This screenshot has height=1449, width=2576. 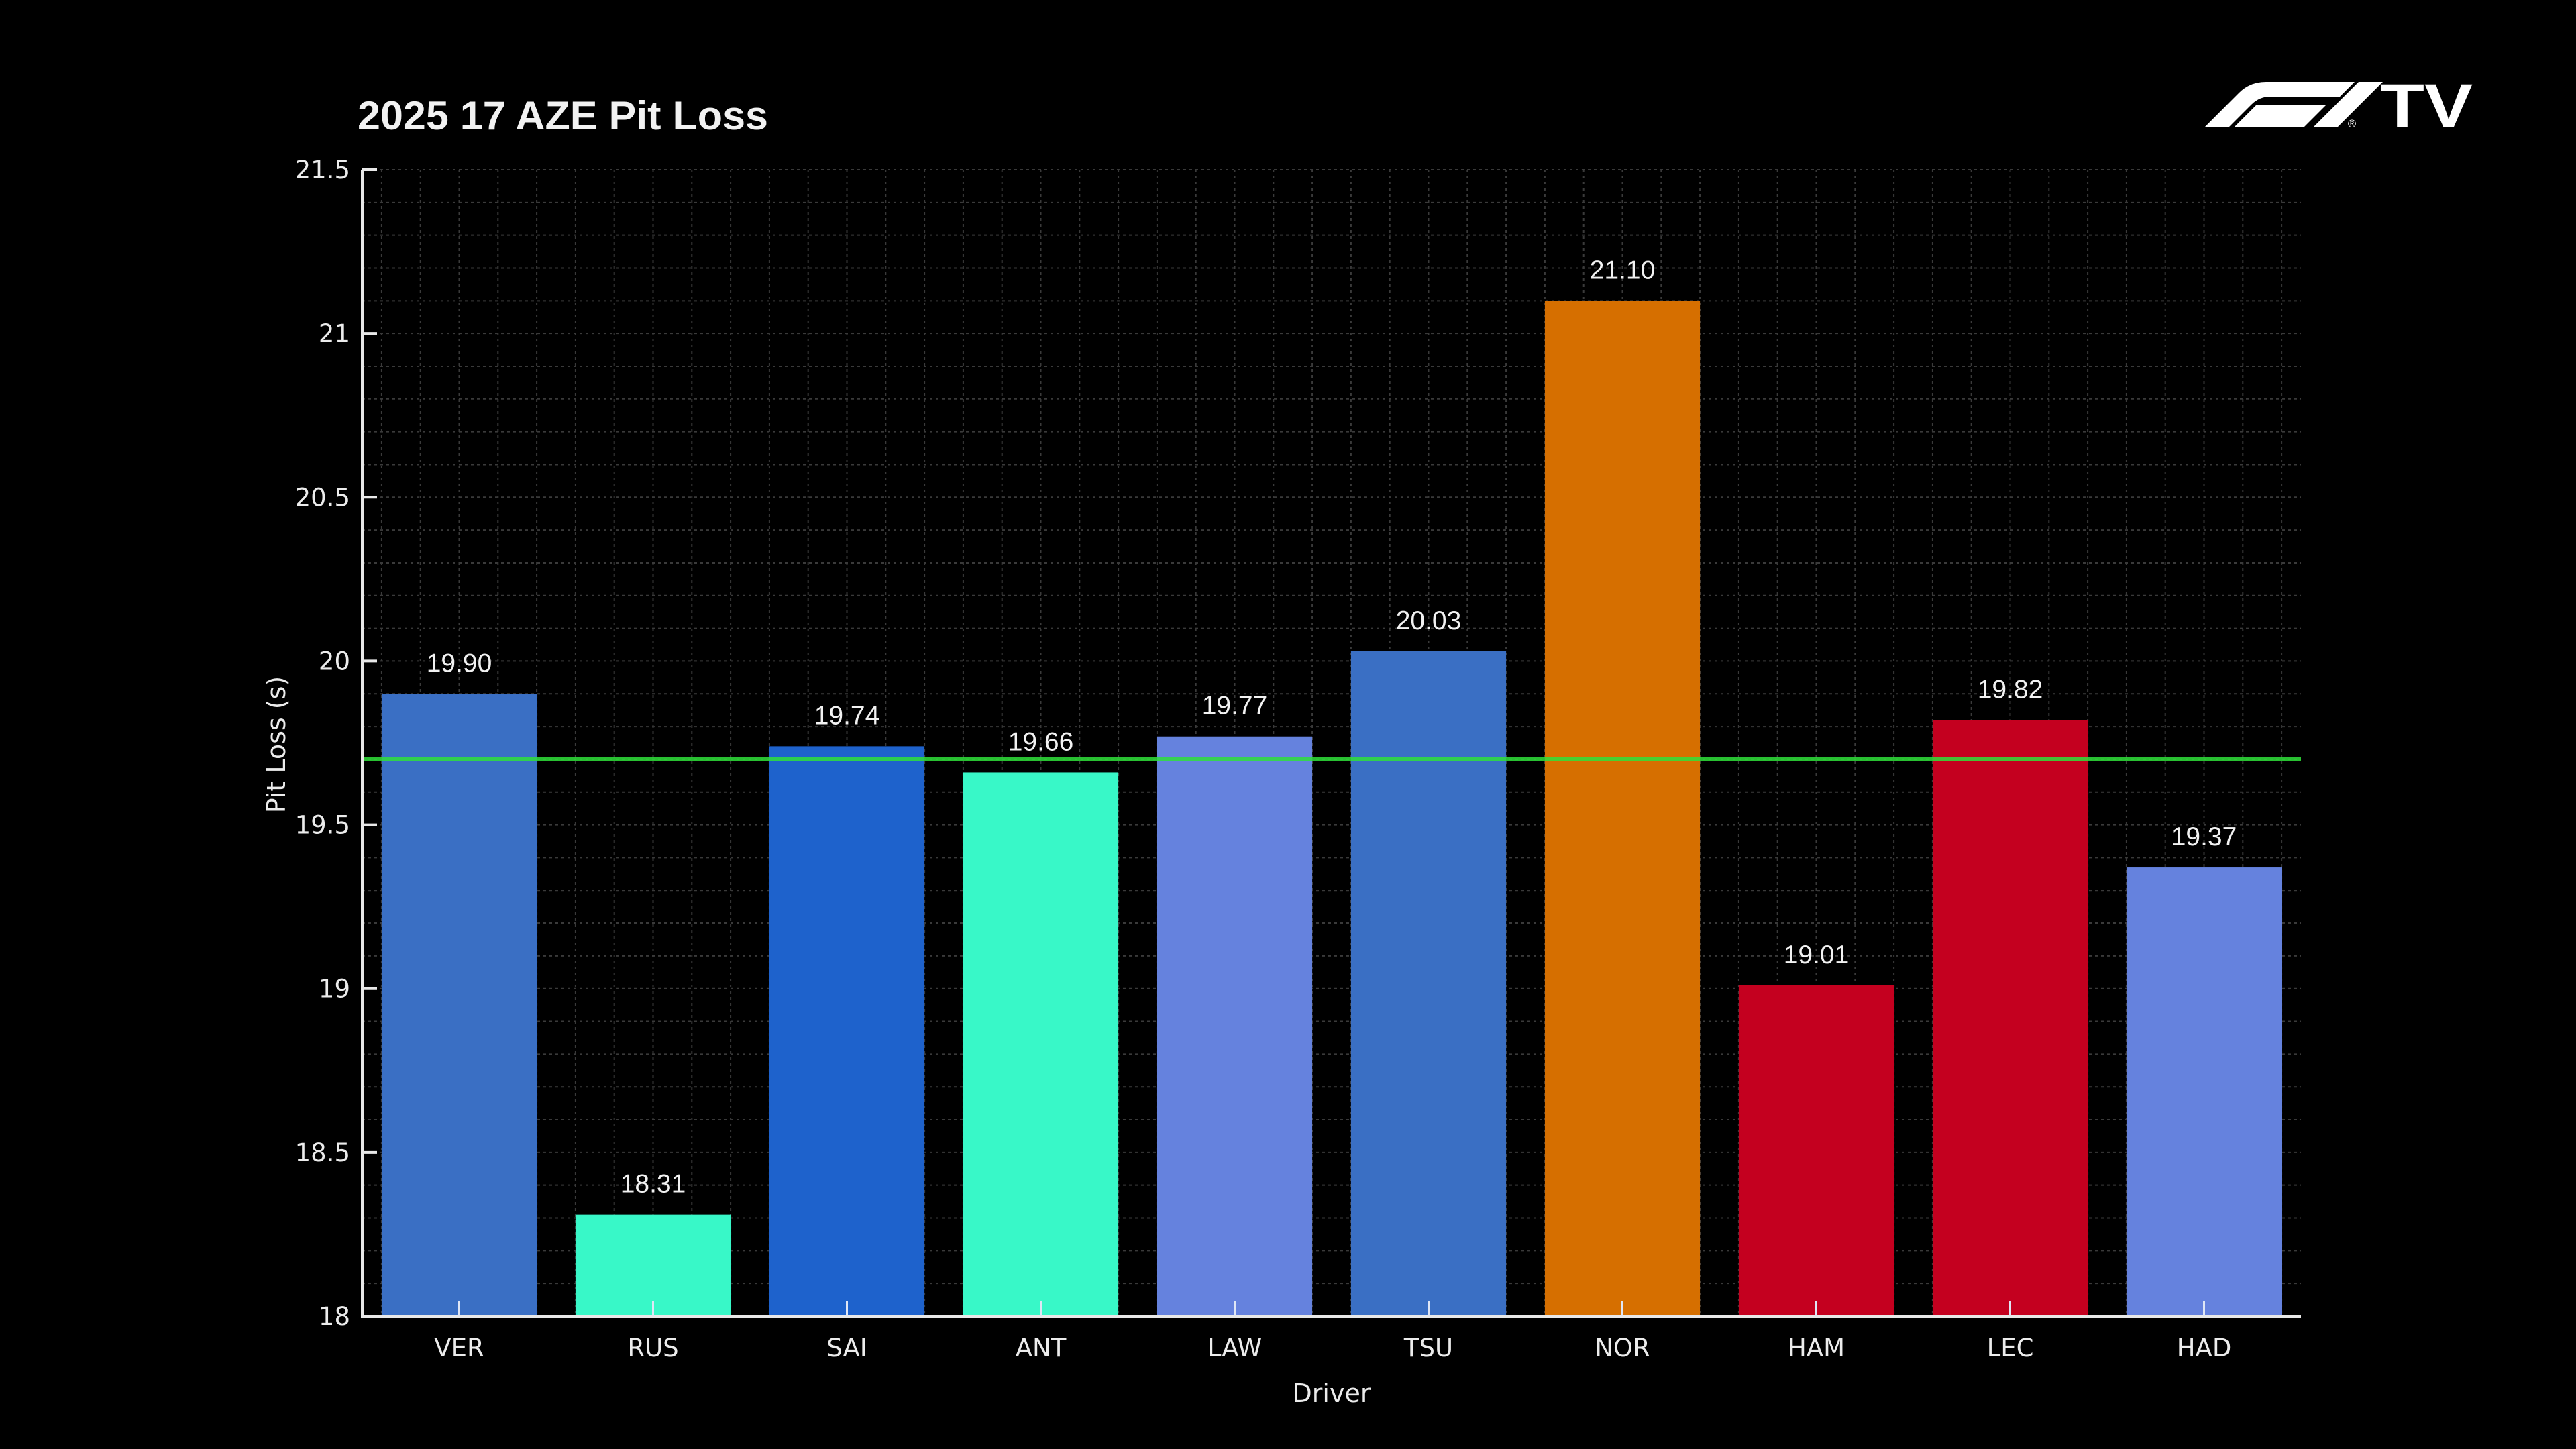 I want to click on x-tick-label-ant: ANT, so click(x=1041, y=1348).